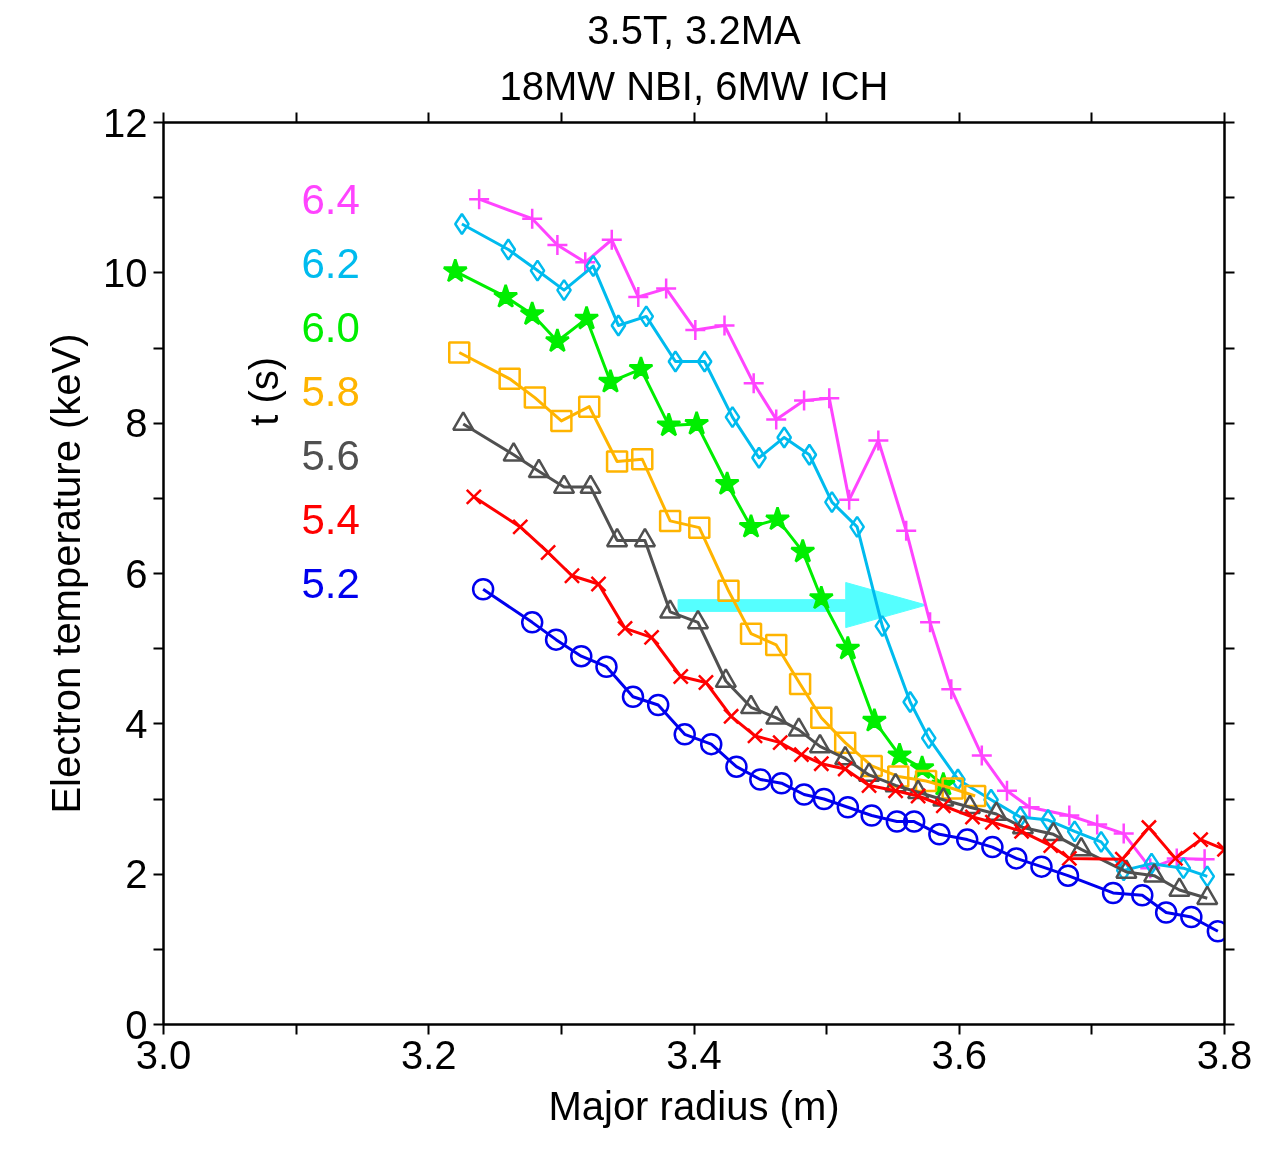 The width and height of the screenshot is (1264, 1159). What do you see at coordinates (136, 423) in the screenshot?
I see `y-tick-label: 8` at bounding box center [136, 423].